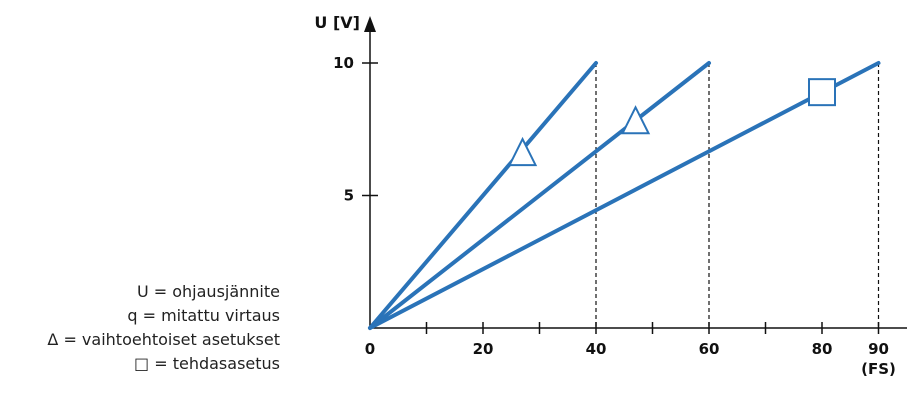 The width and height of the screenshot is (907, 394). What do you see at coordinates (596, 349) in the screenshot?
I see `x-tick-label: 40` at bounding box center [596, 349].